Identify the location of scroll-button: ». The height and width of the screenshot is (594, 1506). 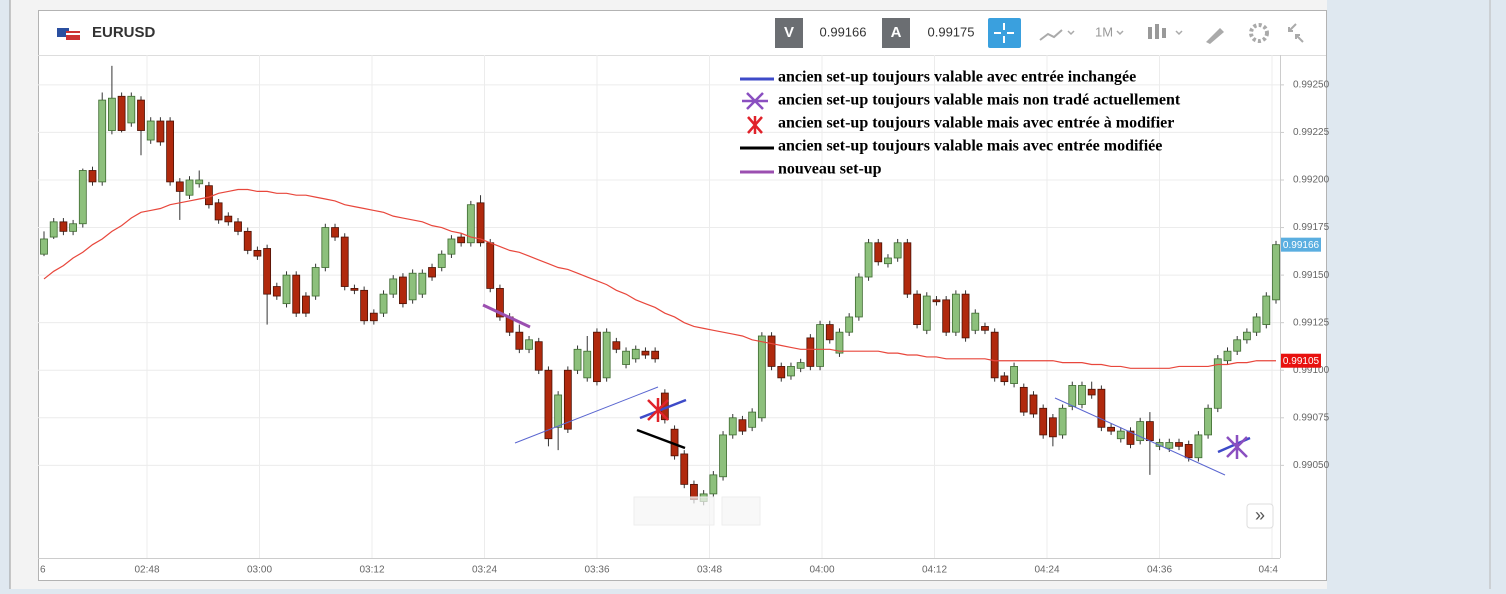
(1260, 516).